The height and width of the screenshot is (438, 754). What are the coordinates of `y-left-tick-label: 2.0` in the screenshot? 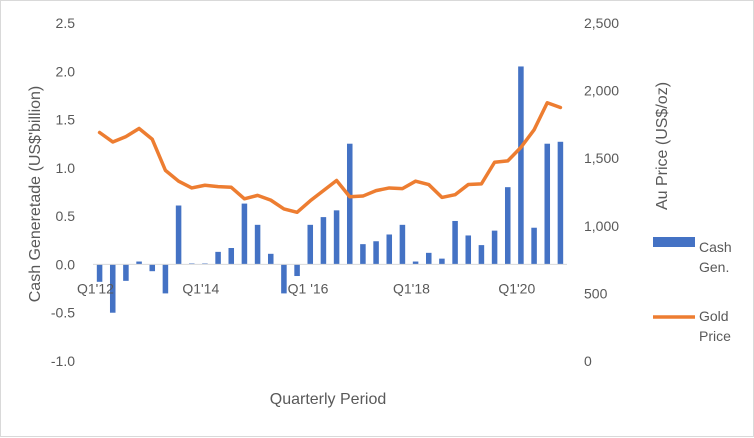 It's located at (66, 71).